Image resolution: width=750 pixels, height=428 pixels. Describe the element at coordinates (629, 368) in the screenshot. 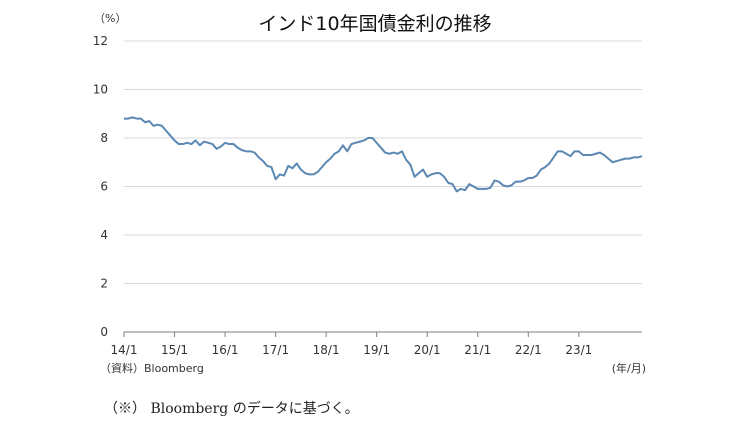

I see `x-axis-unit: (年/月)` at that location.